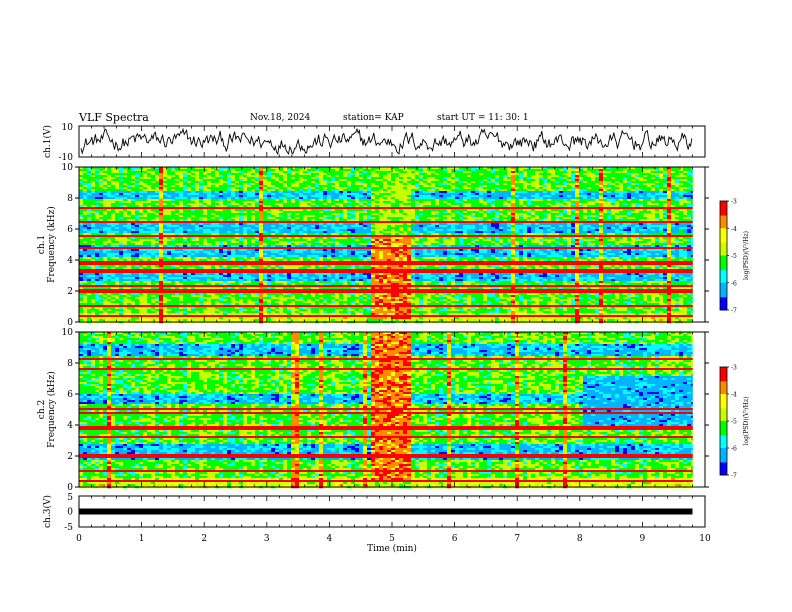 This screenshot has width=792, height=612. I want to click on ch3-tick-bottom: -5, so click(68, 528).